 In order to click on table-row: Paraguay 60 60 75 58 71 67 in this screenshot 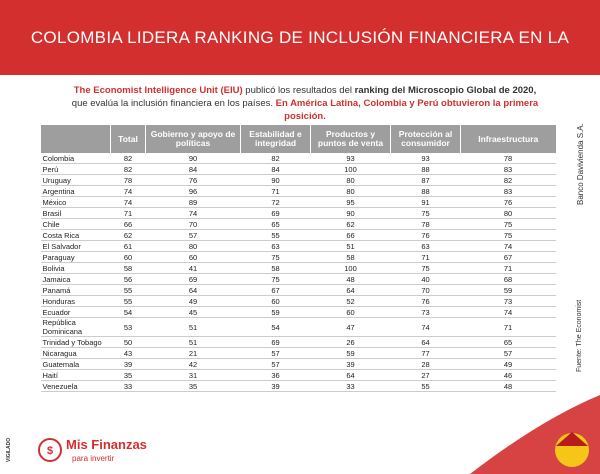, I will do `click(298, 257)`.